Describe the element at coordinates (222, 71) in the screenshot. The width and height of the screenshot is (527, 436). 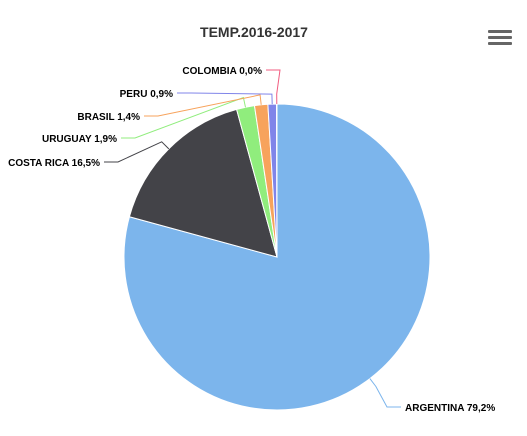
I see `slice-label-colombia: COLOMBIA 0,0%` at that location.